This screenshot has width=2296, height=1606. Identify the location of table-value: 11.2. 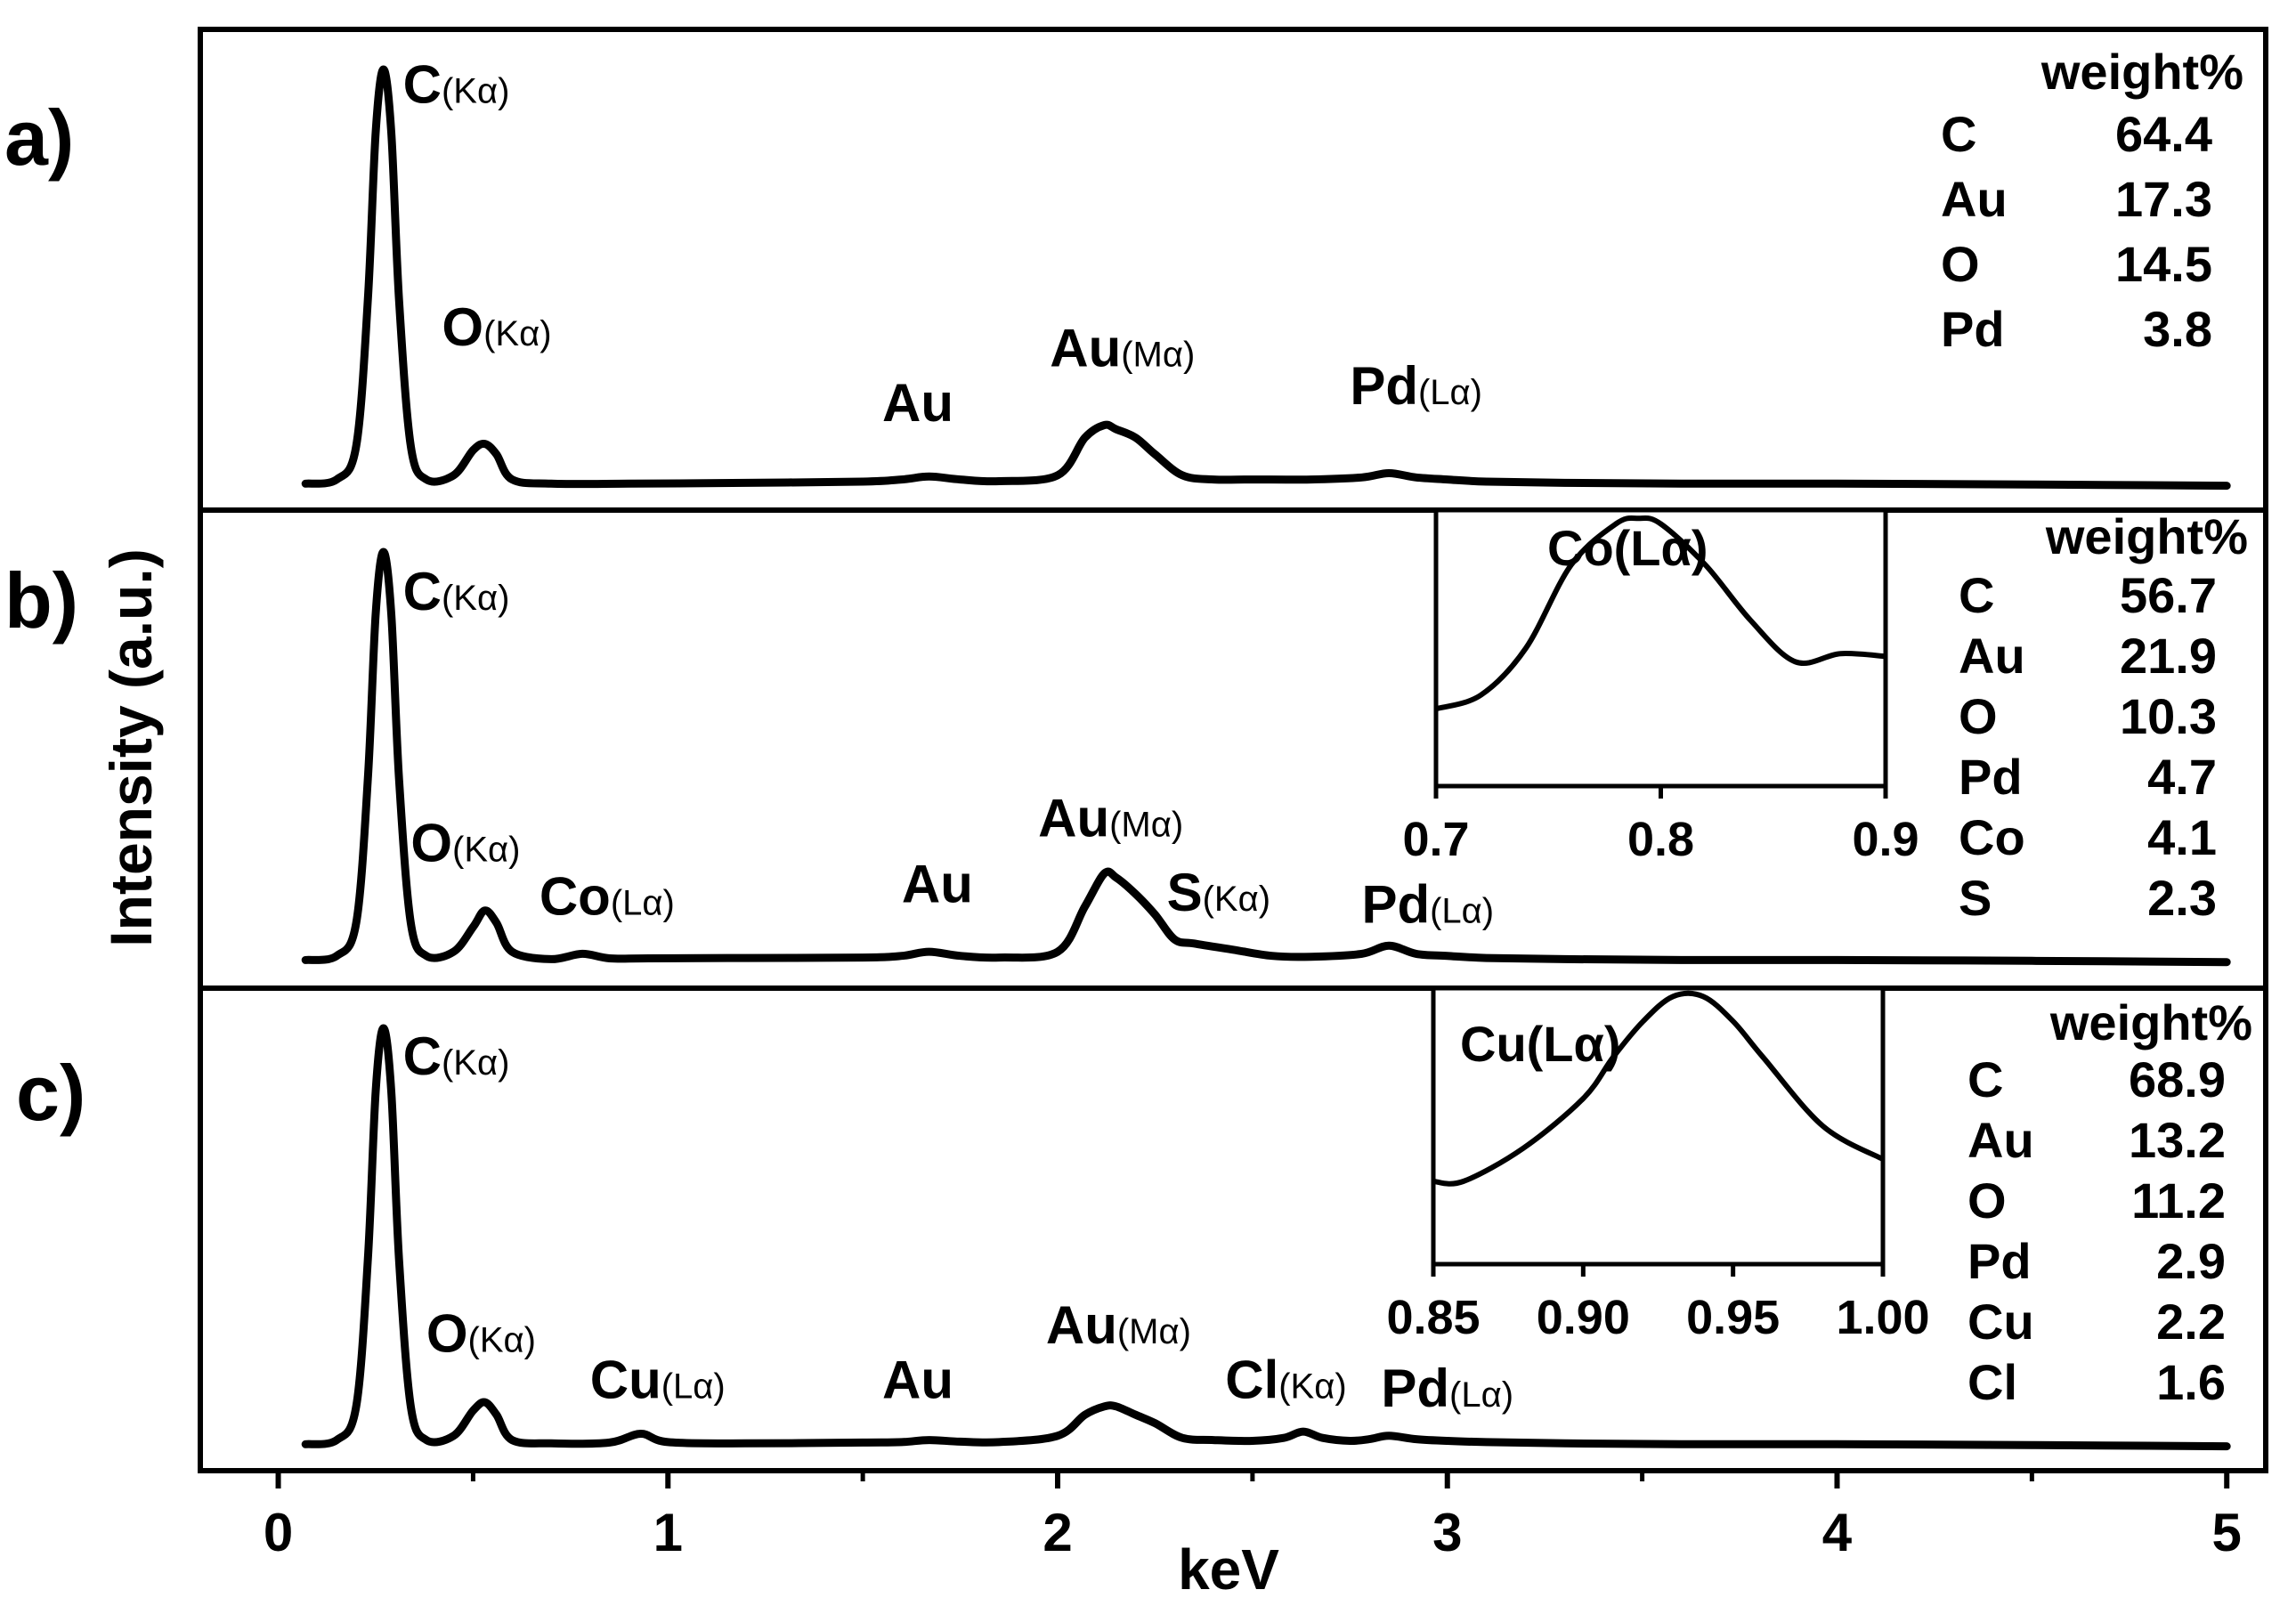
(2178, 1201).